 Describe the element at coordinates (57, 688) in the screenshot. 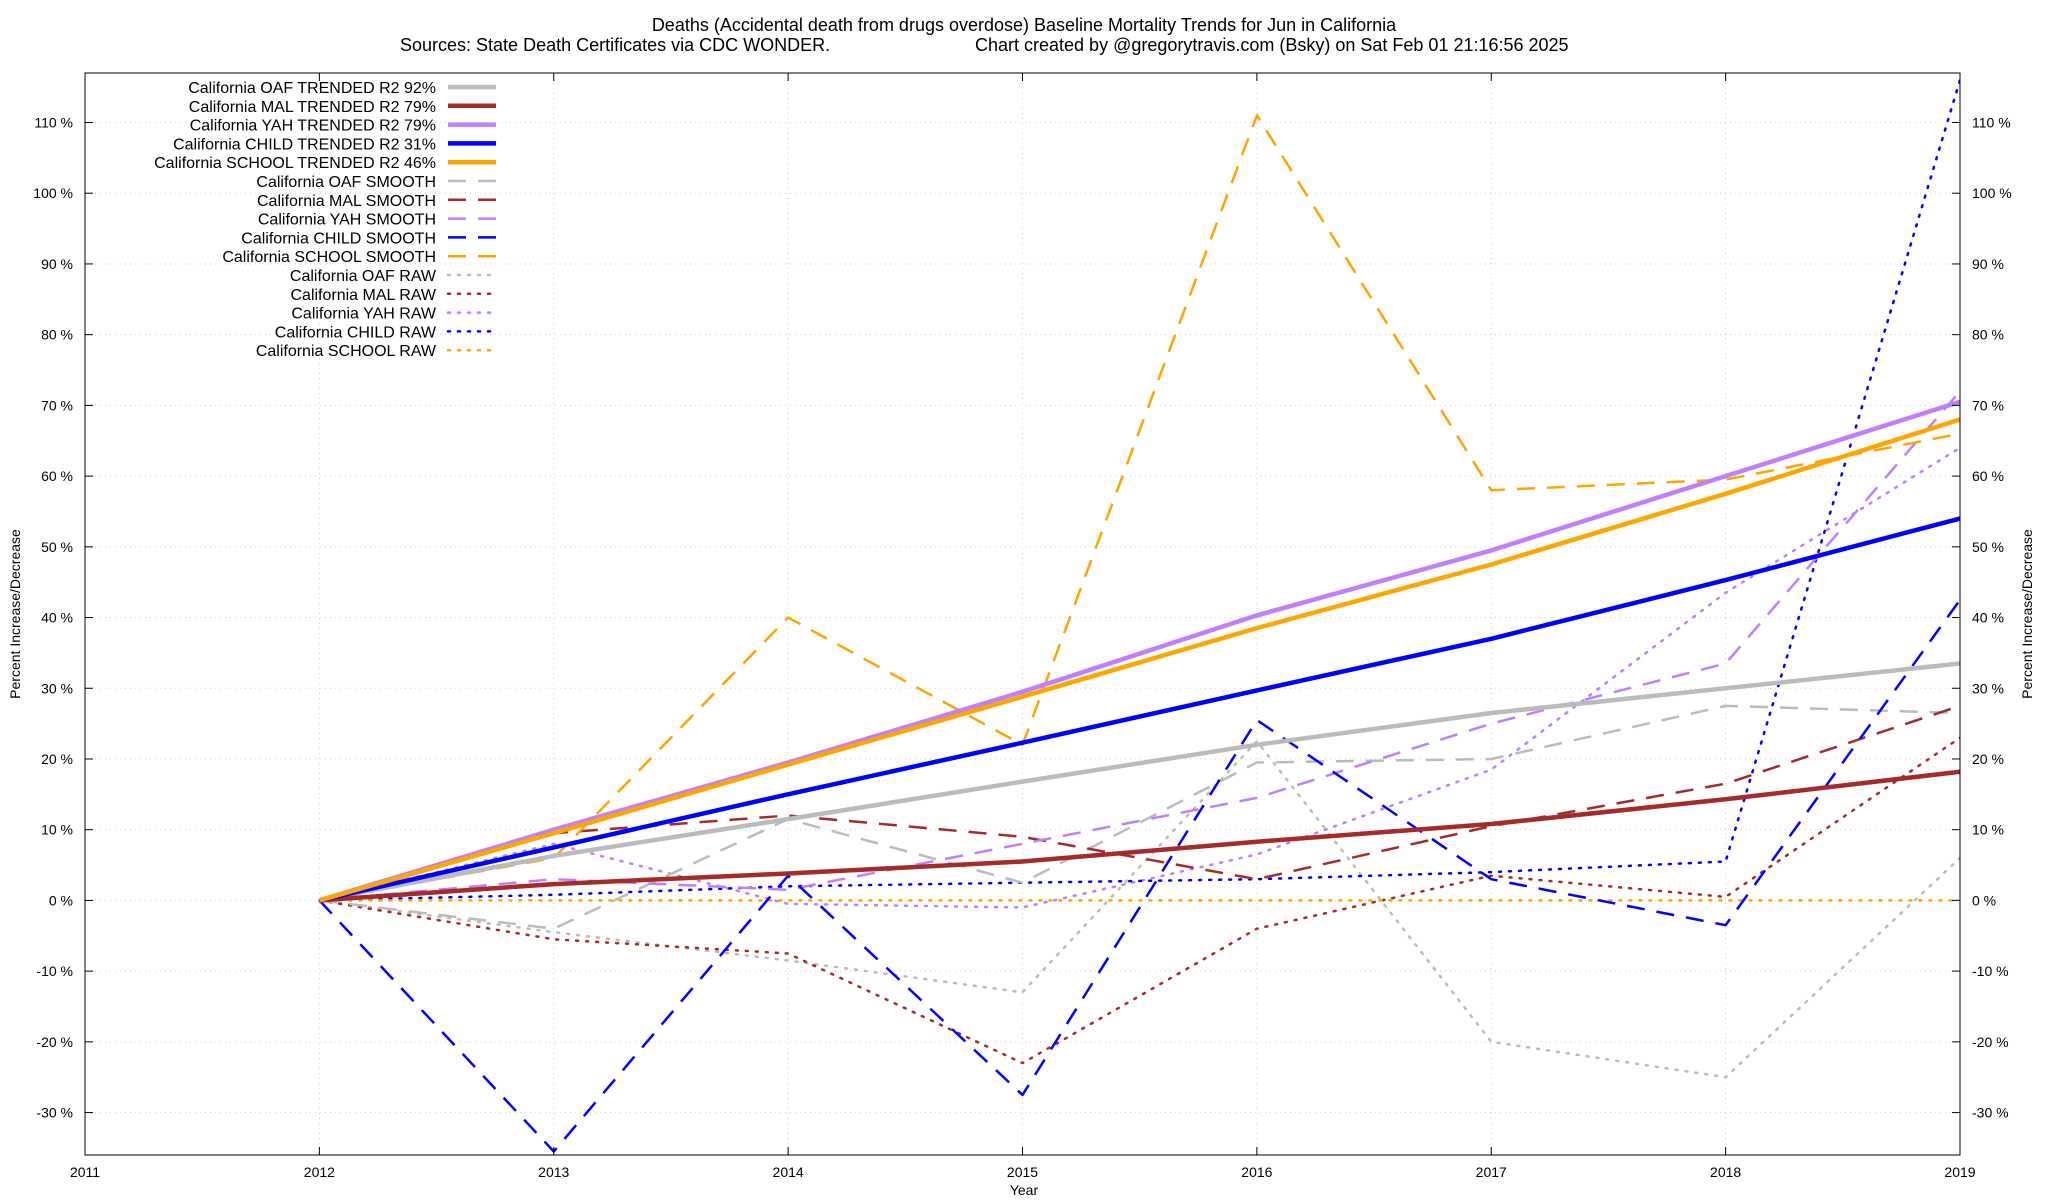

I see `y-tick-label-left: 30 %` at that location.